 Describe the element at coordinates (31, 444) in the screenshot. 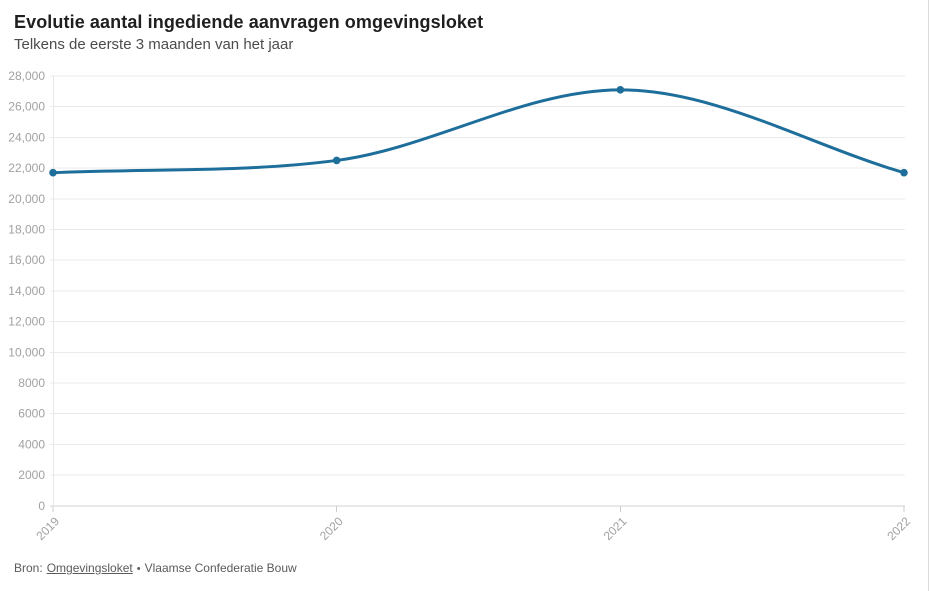

I see `y-tick-label: 4000` at that location.